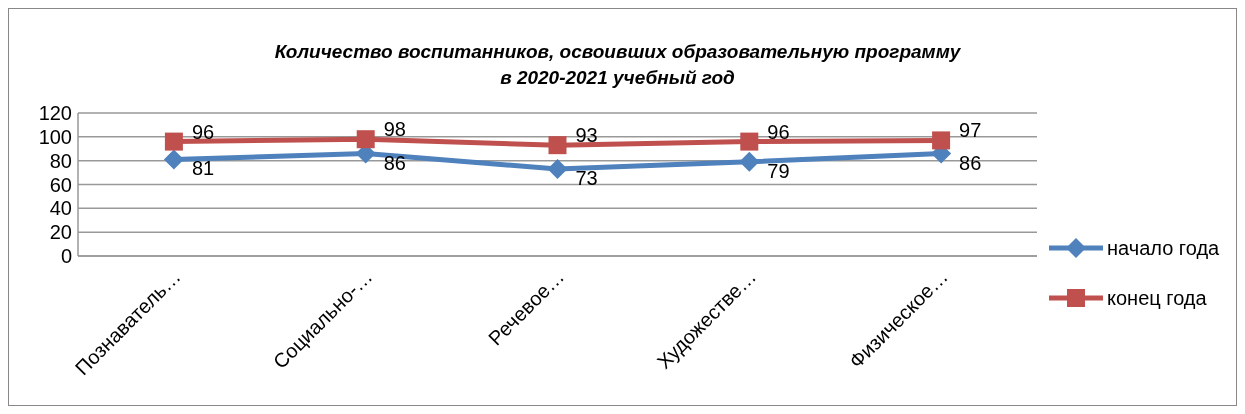 Image resolution: width=1245 pixels, height=414 pixels. Describe the element at coordinates (1157, 298) in the screenshot. I see `legend-label: конец года` at that location.